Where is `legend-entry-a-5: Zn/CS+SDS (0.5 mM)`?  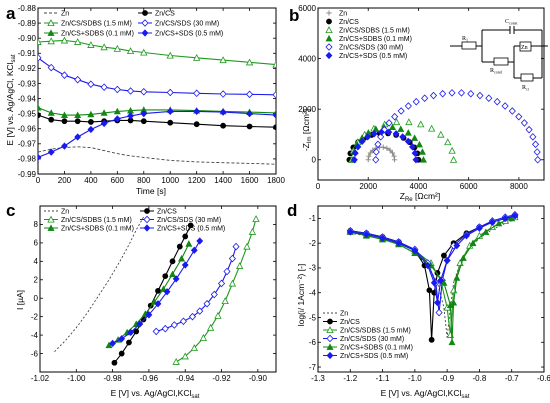 legend-entry-a-5: Zn/CS+SDS (0.5 mM) is located at coordinates (180, 33).